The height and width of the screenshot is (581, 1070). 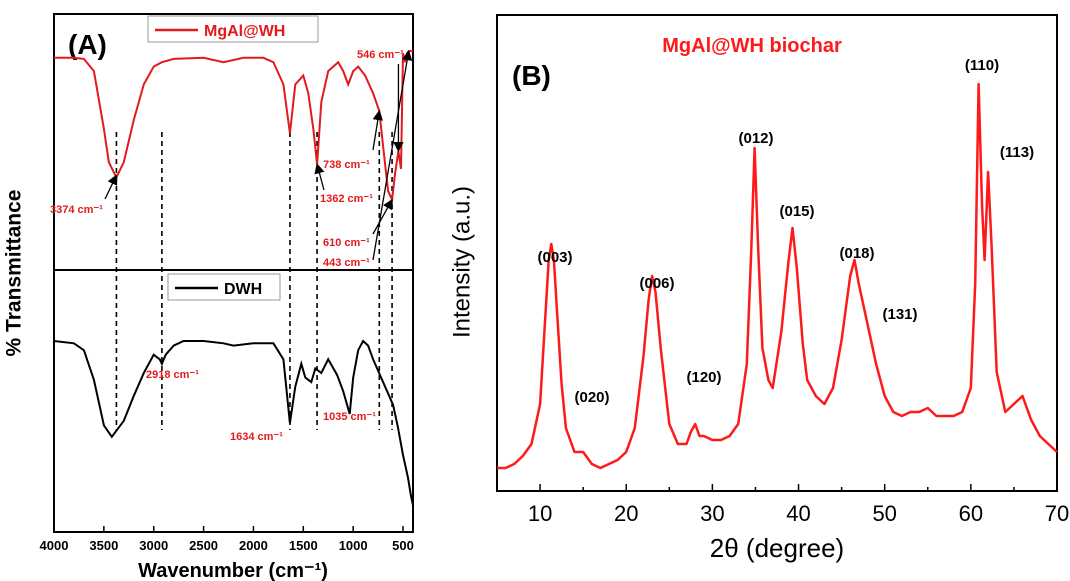 I want to click on annotation-label-3374: 3374 cm⁻¹, so click(x=76, y=210).